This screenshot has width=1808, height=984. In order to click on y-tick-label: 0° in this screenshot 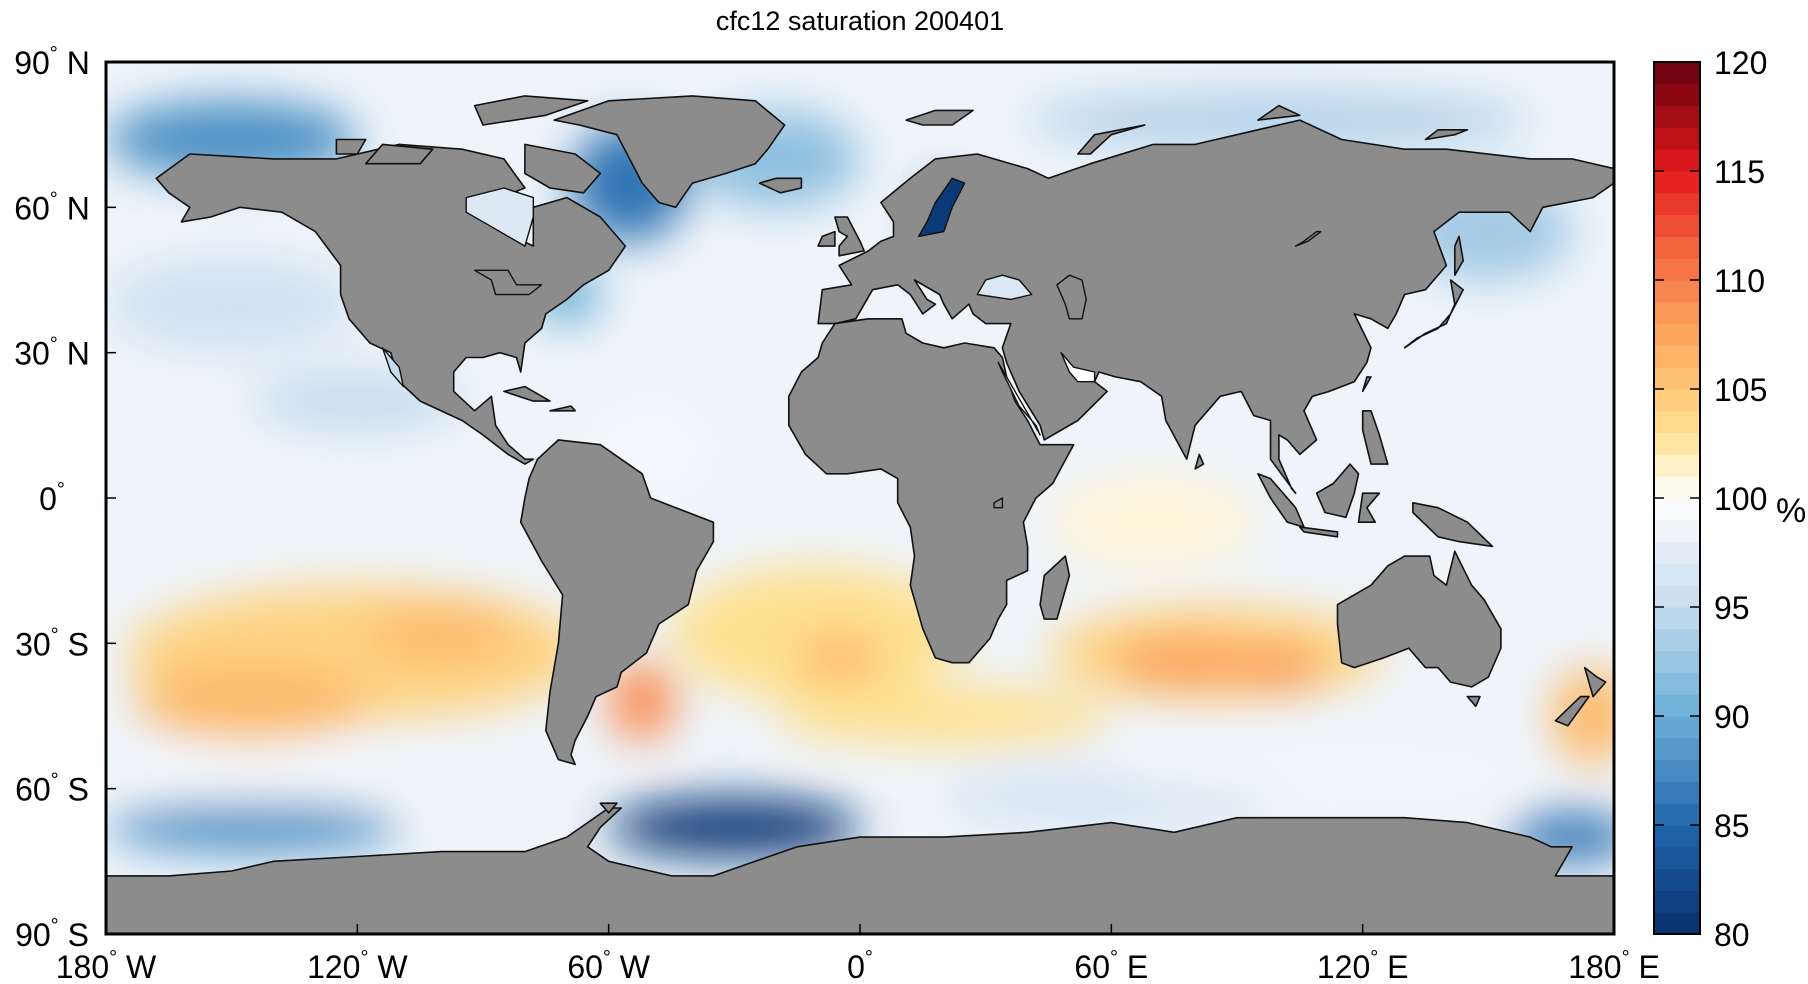, I will do `click(52, 498)`.